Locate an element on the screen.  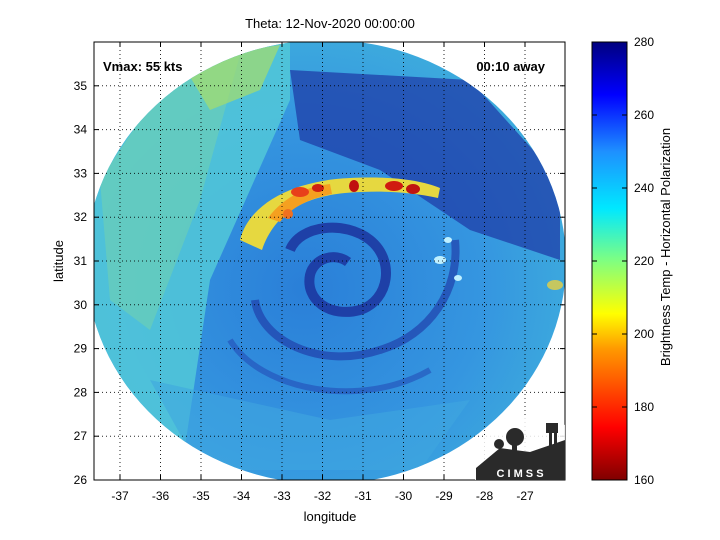
cimss-logo: C I M S S is located at coordinates (520, 447).